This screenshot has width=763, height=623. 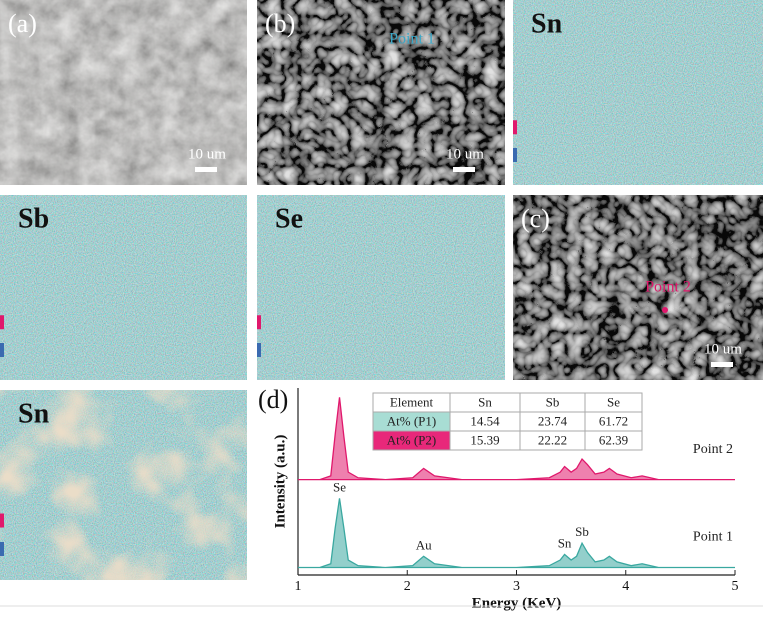 What do you see at coordinates (412, 401) in the screenshot?
I see `table-text: Element` at bounding box center [412, 401].